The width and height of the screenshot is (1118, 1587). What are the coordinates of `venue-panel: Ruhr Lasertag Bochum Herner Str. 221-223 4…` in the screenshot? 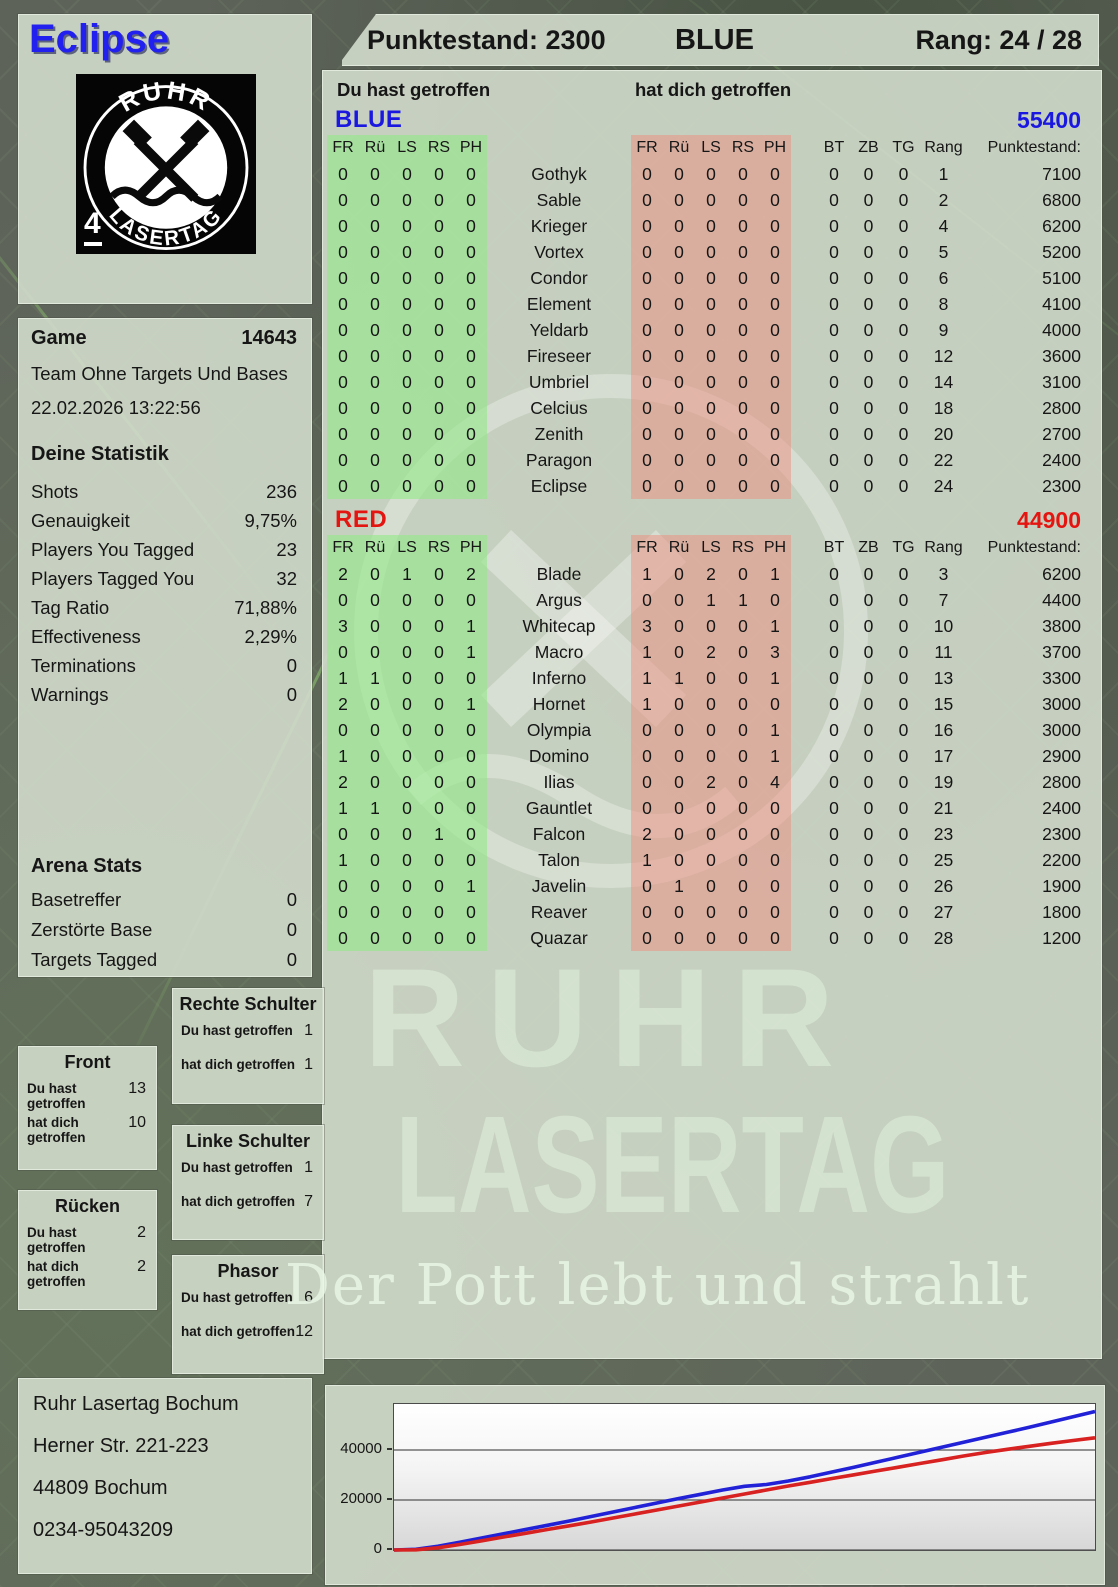 It's located at (165, 1476).